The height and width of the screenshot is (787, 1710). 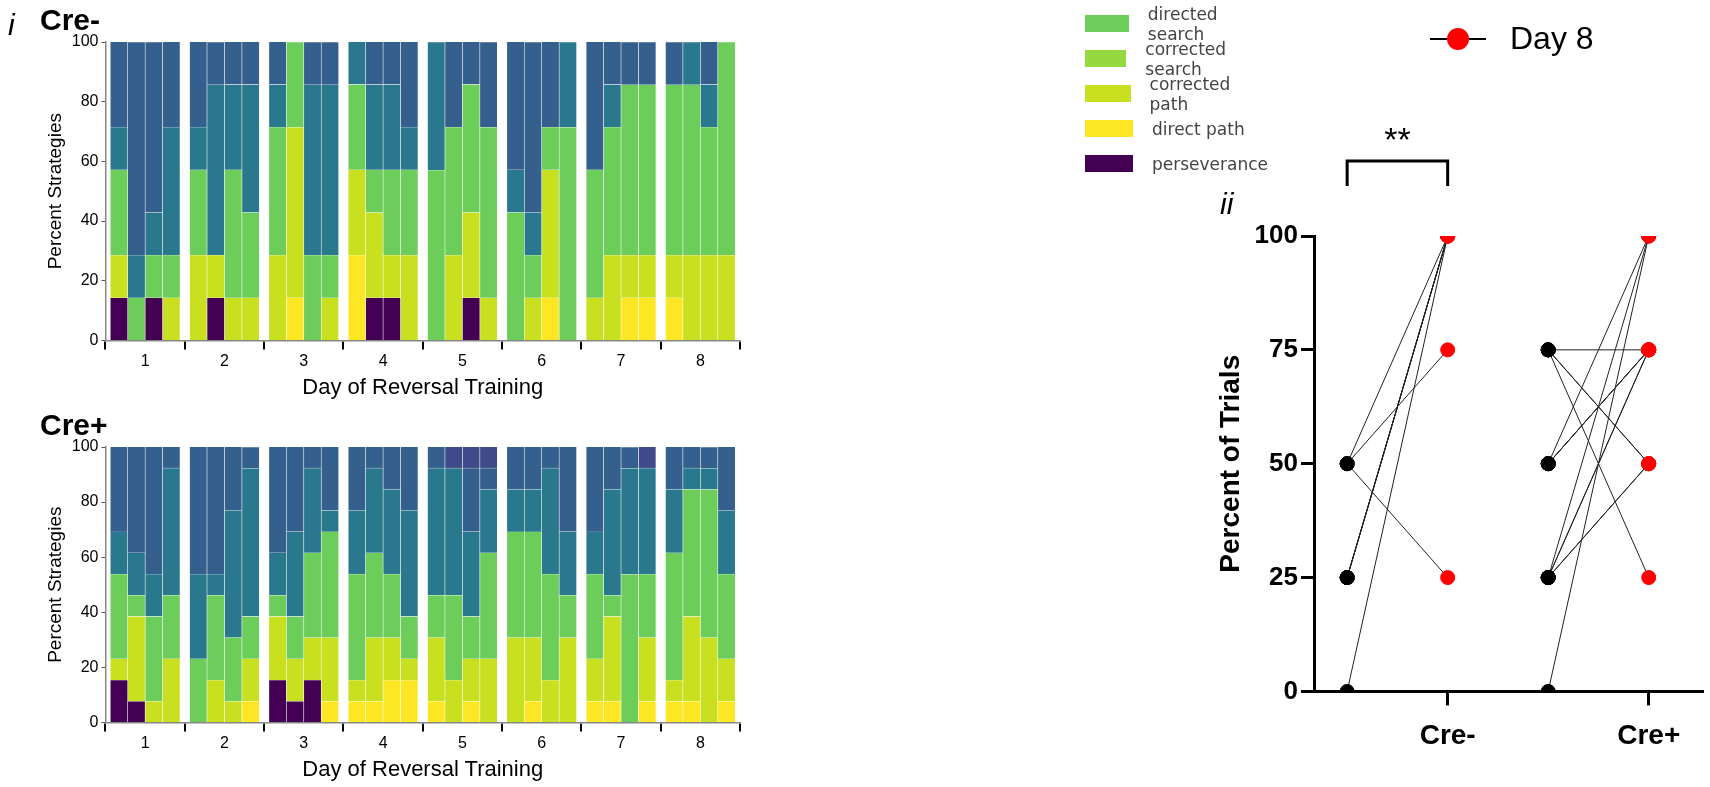 I want to click on y-tick-label: 25, so click(x=1283, y=575).